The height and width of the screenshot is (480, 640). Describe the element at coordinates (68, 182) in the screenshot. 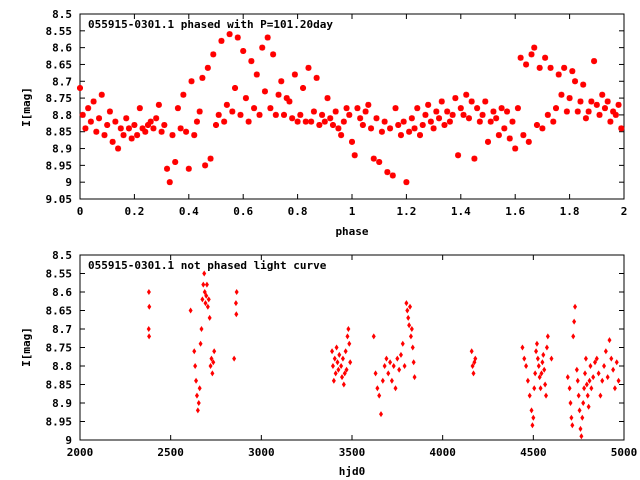

I see `y-tick-label: 9` at that location.